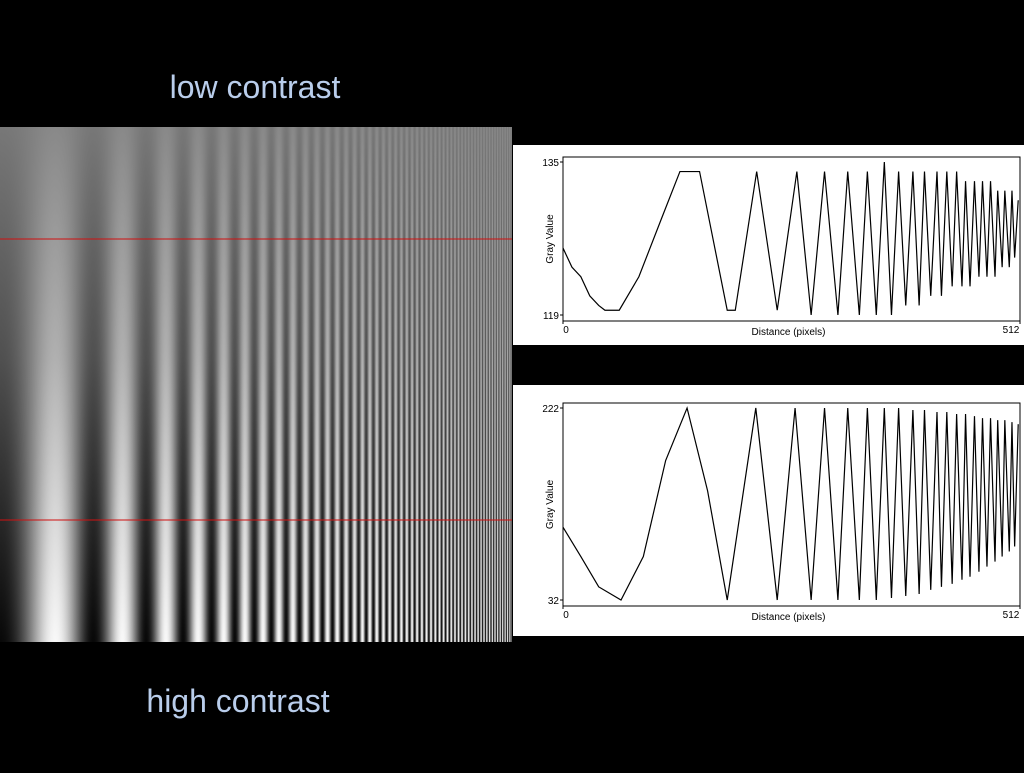  Describe the element at coordinates (551, 316) in the screenshot. I see `y-tick-label: 119` at that location.